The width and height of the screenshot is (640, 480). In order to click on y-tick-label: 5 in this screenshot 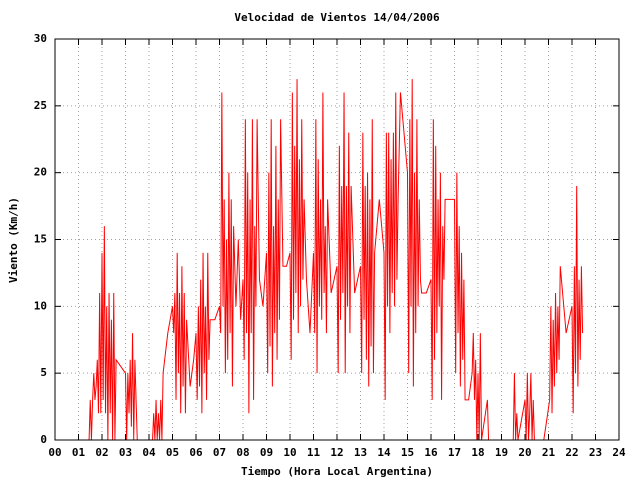, I will do `click(43, 372)`.